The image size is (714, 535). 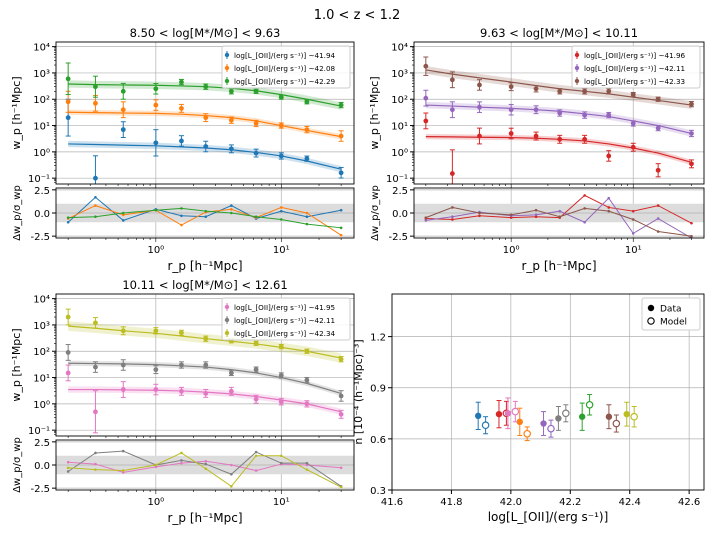 I want to click on x-axis-label: r_p [h⁻¹Mpc], so click(x=204, y=518).